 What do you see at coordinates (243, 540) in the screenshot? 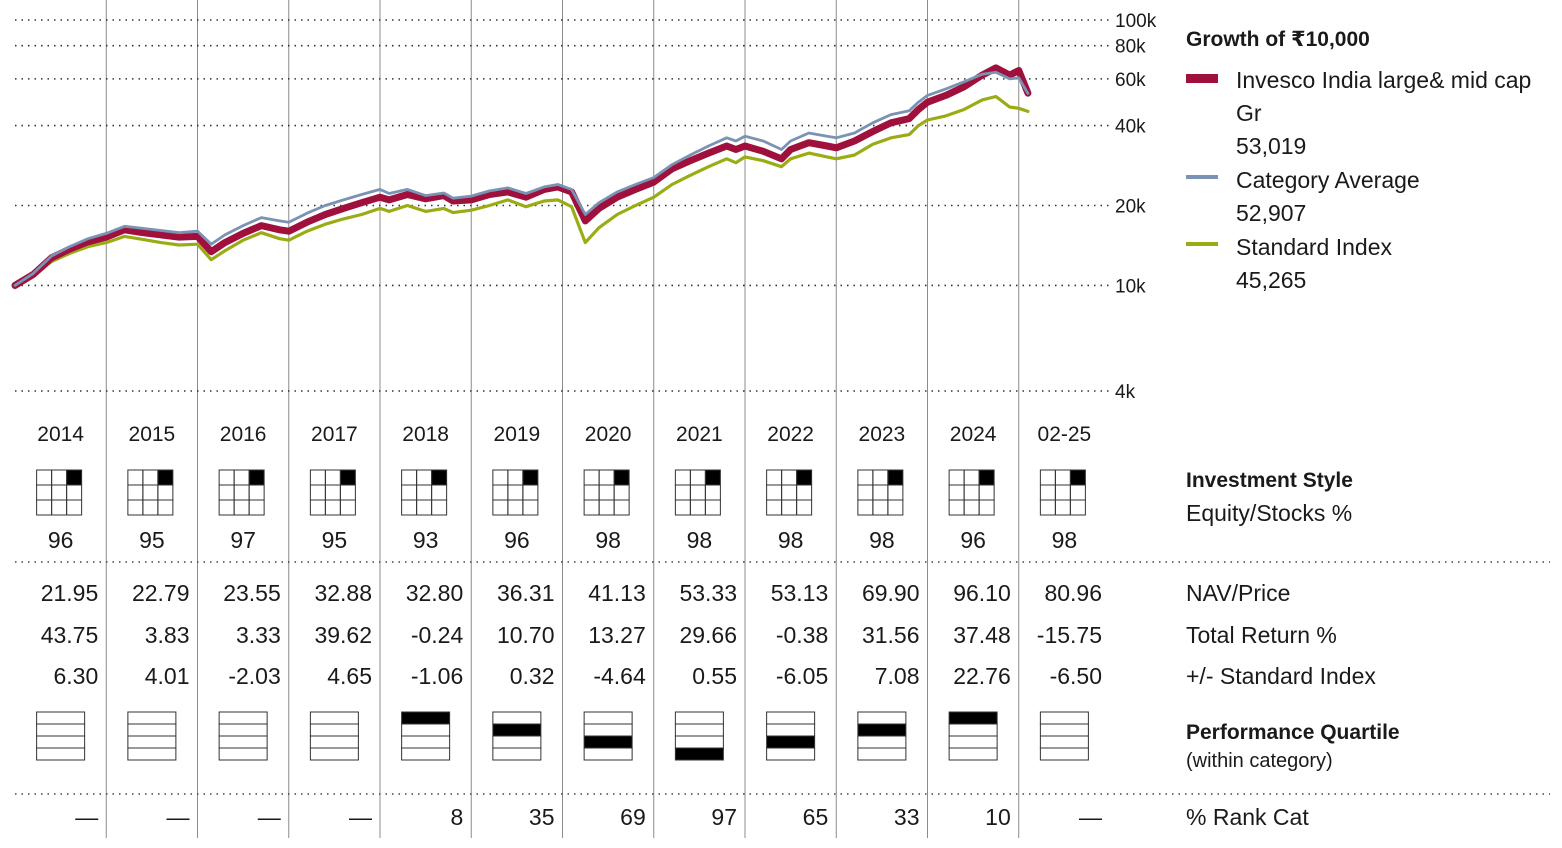
I see `equity-pct: 97` at bounding box center [243, 540].